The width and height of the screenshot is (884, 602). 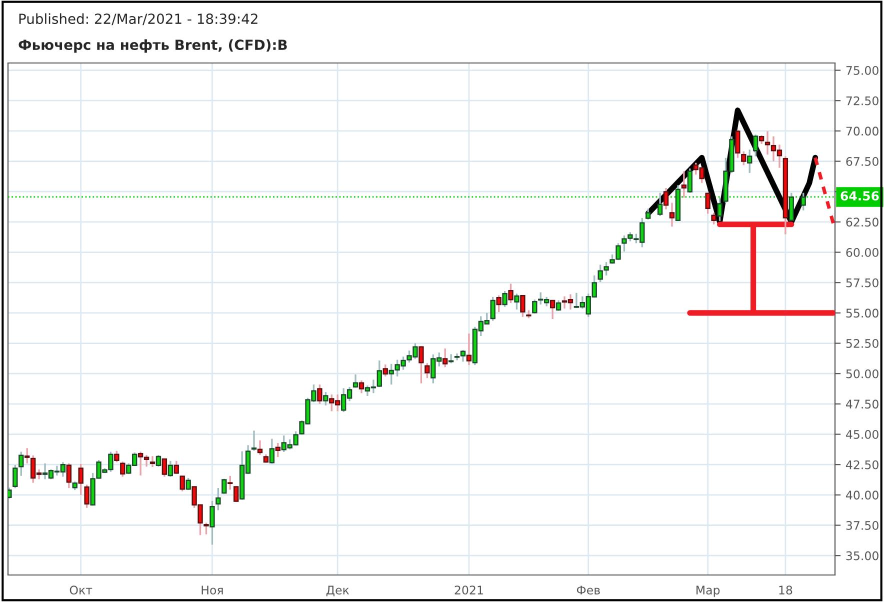 What do you see at coordinates (785, 590) in the screenshot?
I see `x-tick-label: 18` at bounding box center [785, 590].